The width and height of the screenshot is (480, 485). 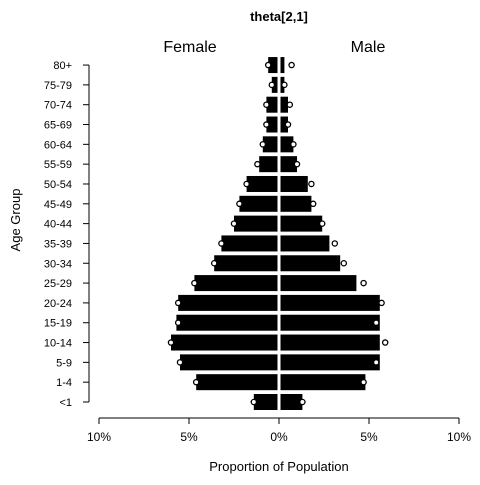 What do you see at coordinates (291, 65) in the screenshot?
I see `estimate-male-80+` at bounding box center [291, 65].